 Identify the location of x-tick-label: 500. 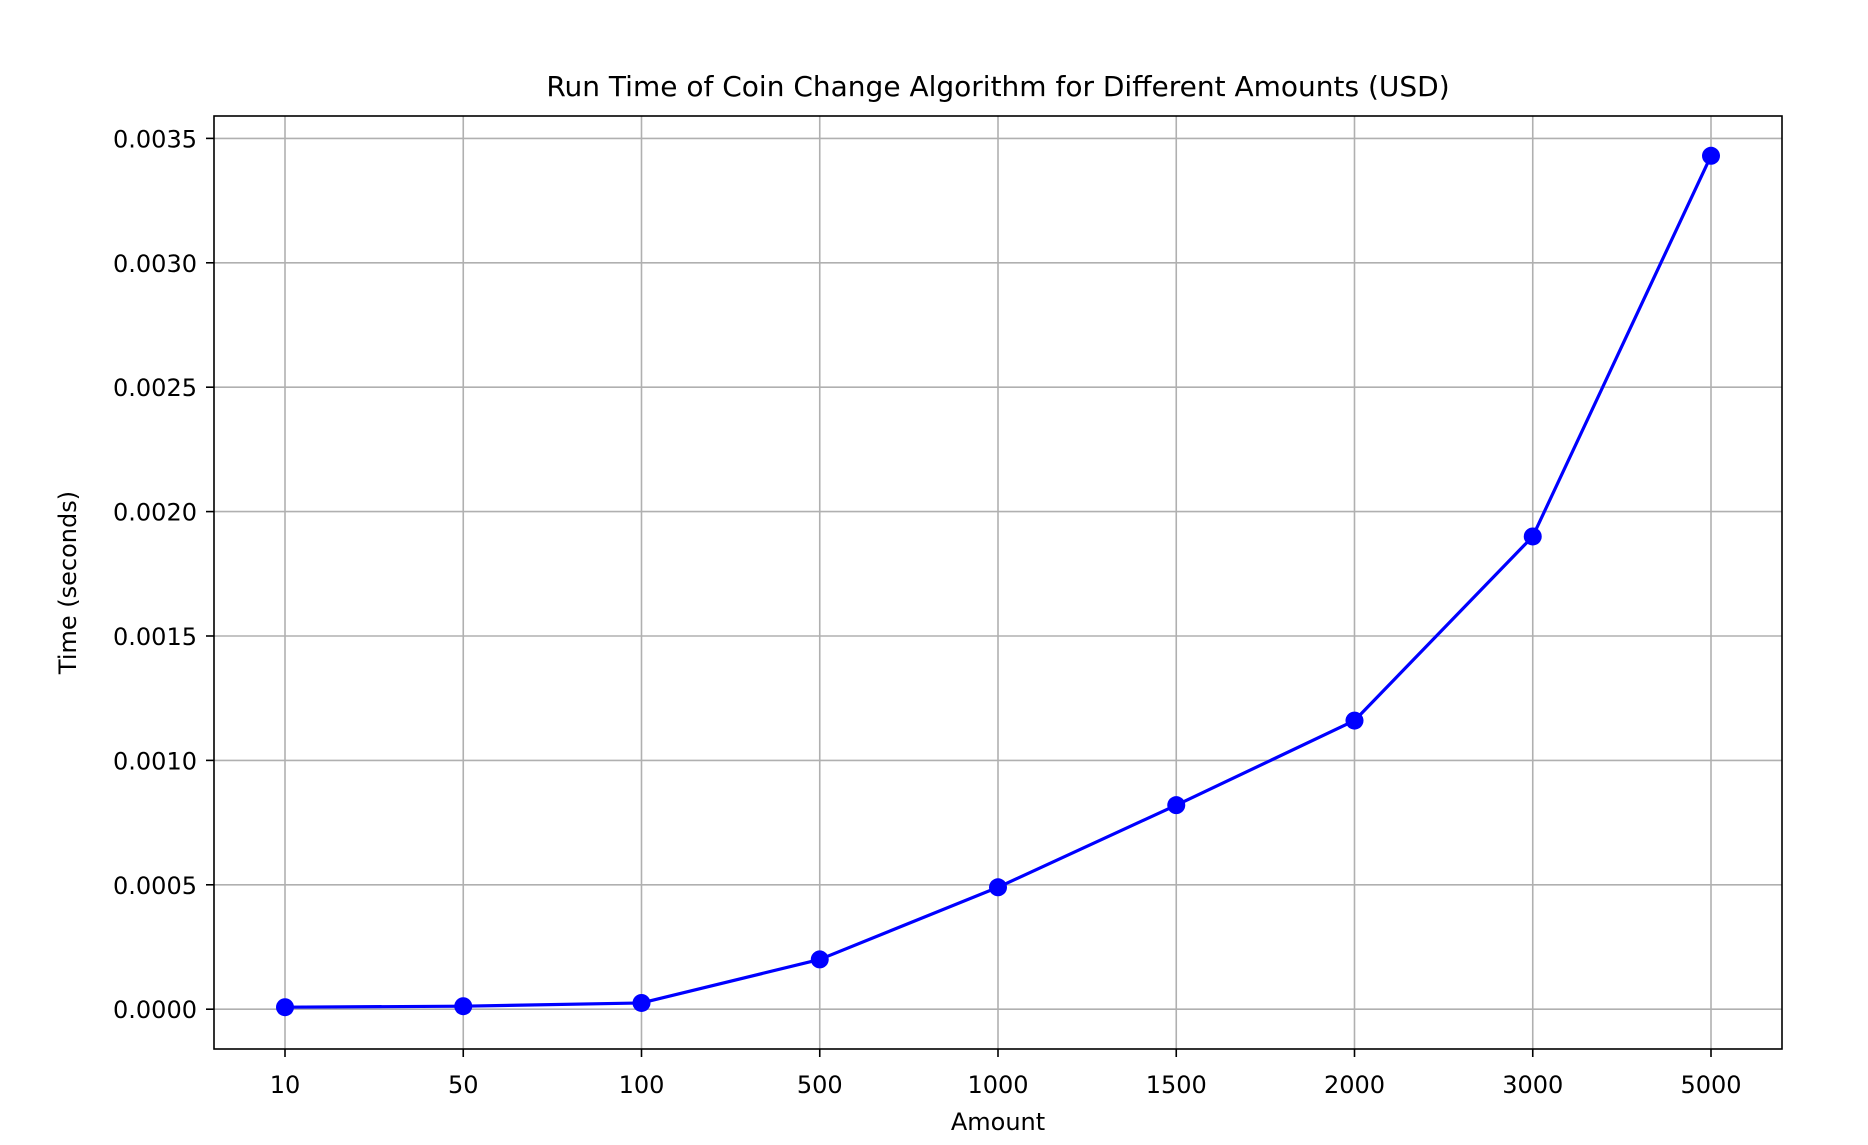
(820, 1085).